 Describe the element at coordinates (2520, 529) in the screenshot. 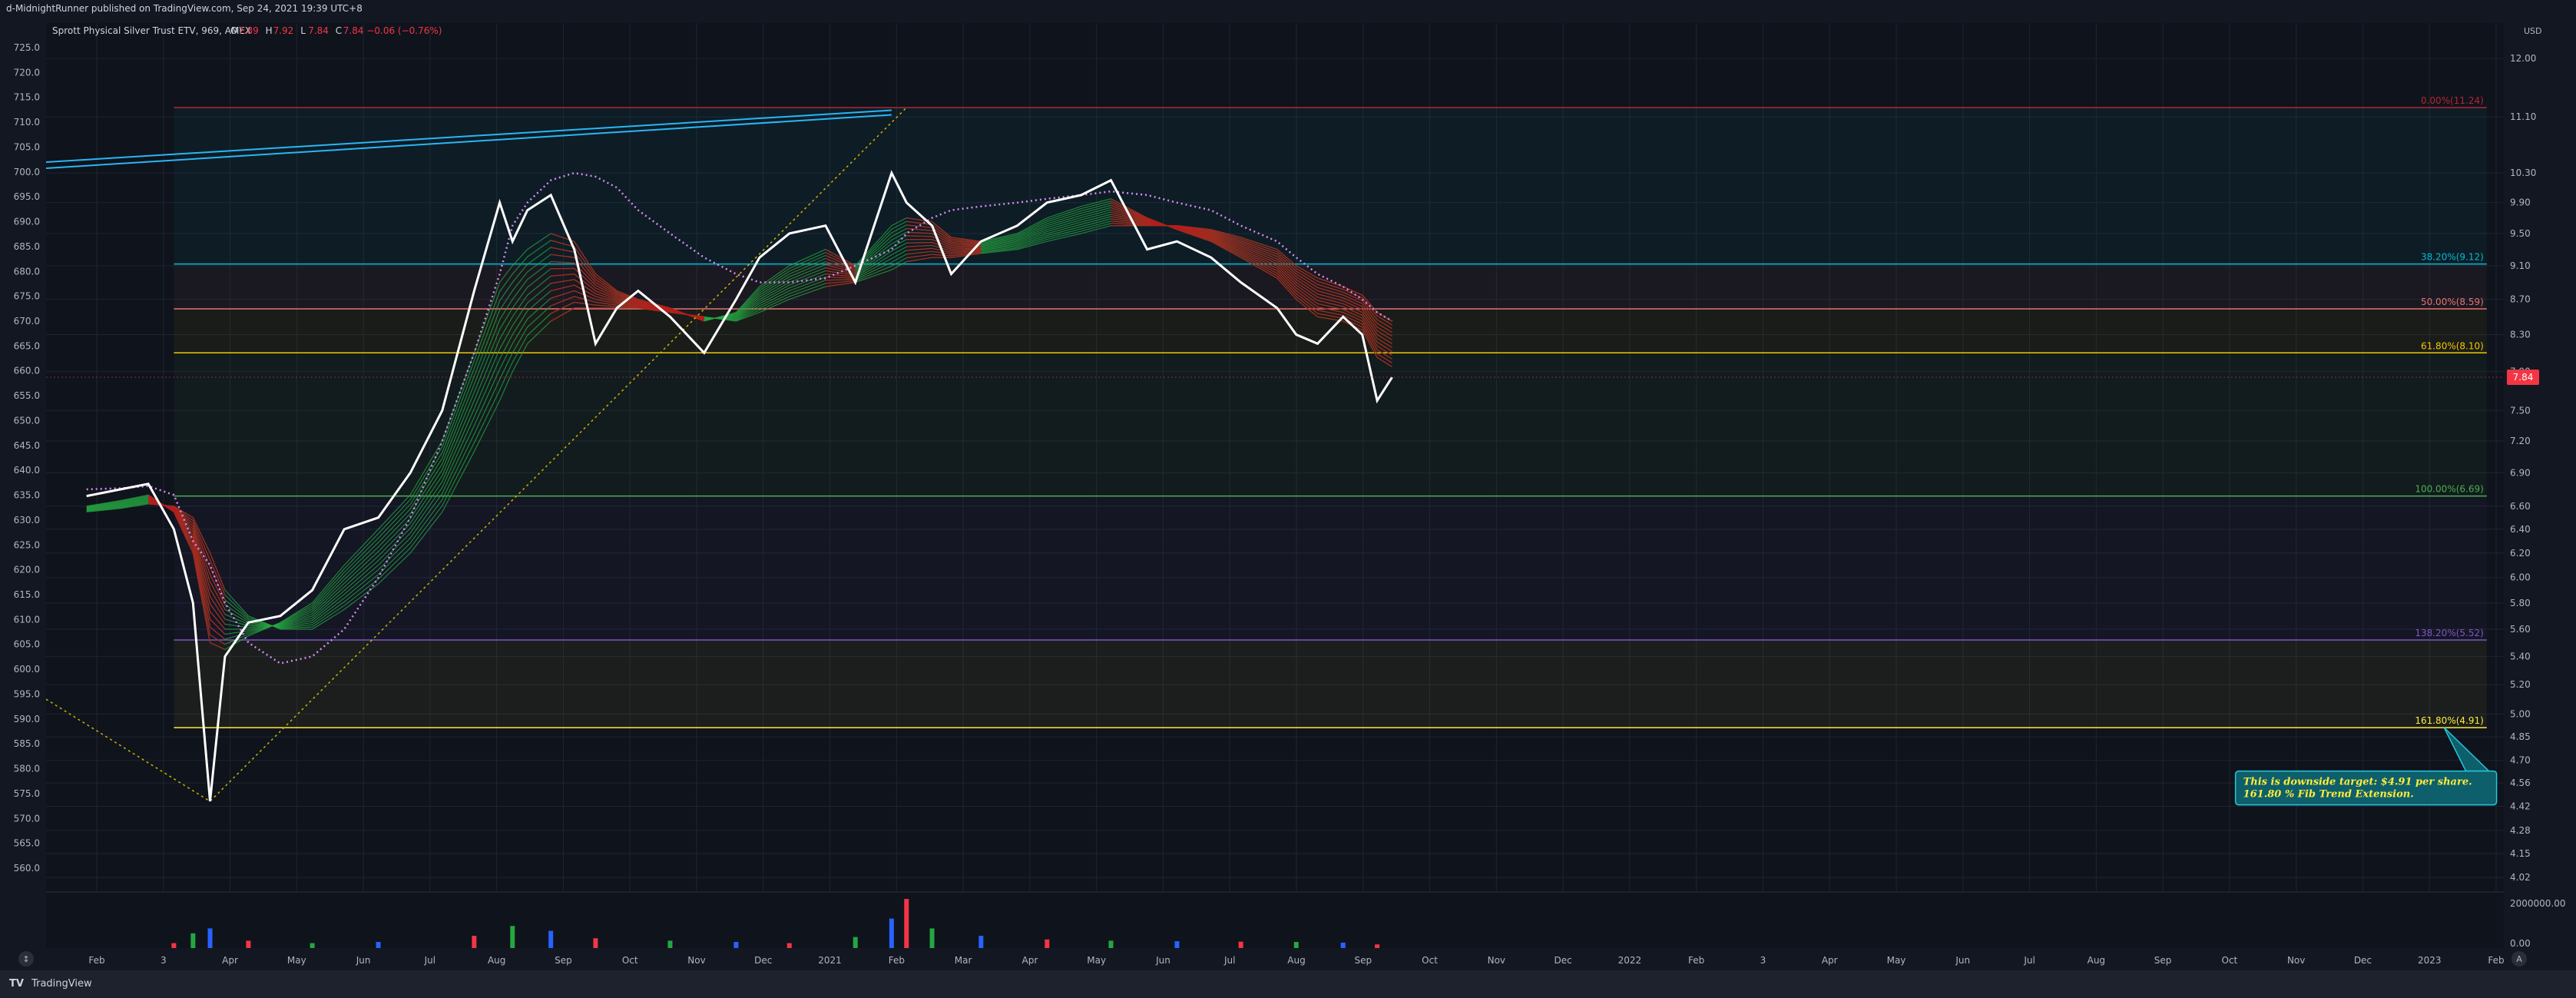

I see `right-tick-label: 6.40` at that location.